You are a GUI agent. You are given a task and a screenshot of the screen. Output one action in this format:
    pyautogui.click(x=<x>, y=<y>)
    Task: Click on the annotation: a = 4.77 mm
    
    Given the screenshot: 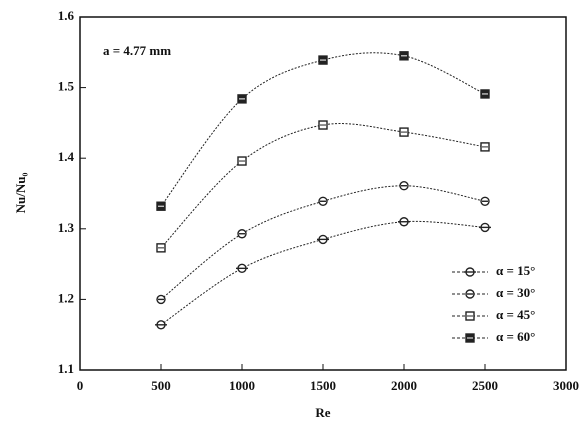 What is the action you would take?
    pyautogui.click(x=137, y=50)
    